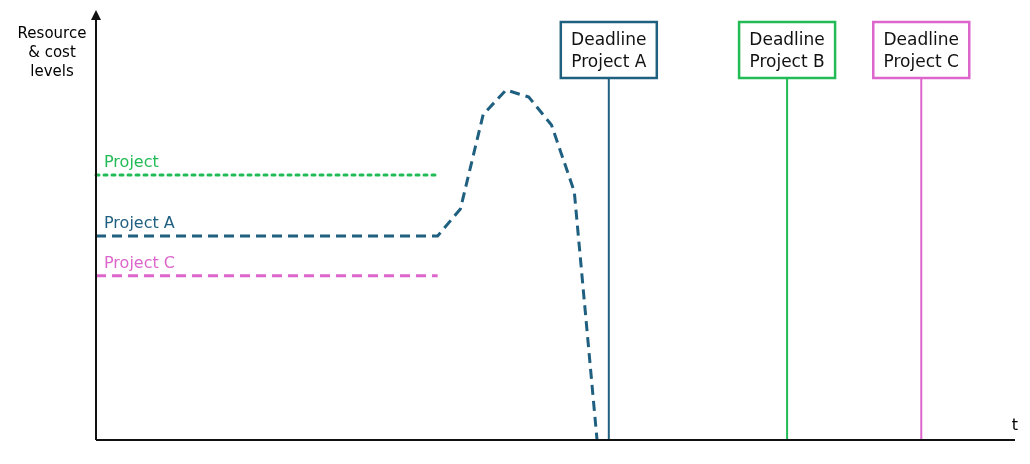 Image resolution: width=1030 pixels, height=464 pixels. Describe the element at coordinates (52, 52) in the screenshot. I see `y-axis-title: Resource & cost levels` at that location.